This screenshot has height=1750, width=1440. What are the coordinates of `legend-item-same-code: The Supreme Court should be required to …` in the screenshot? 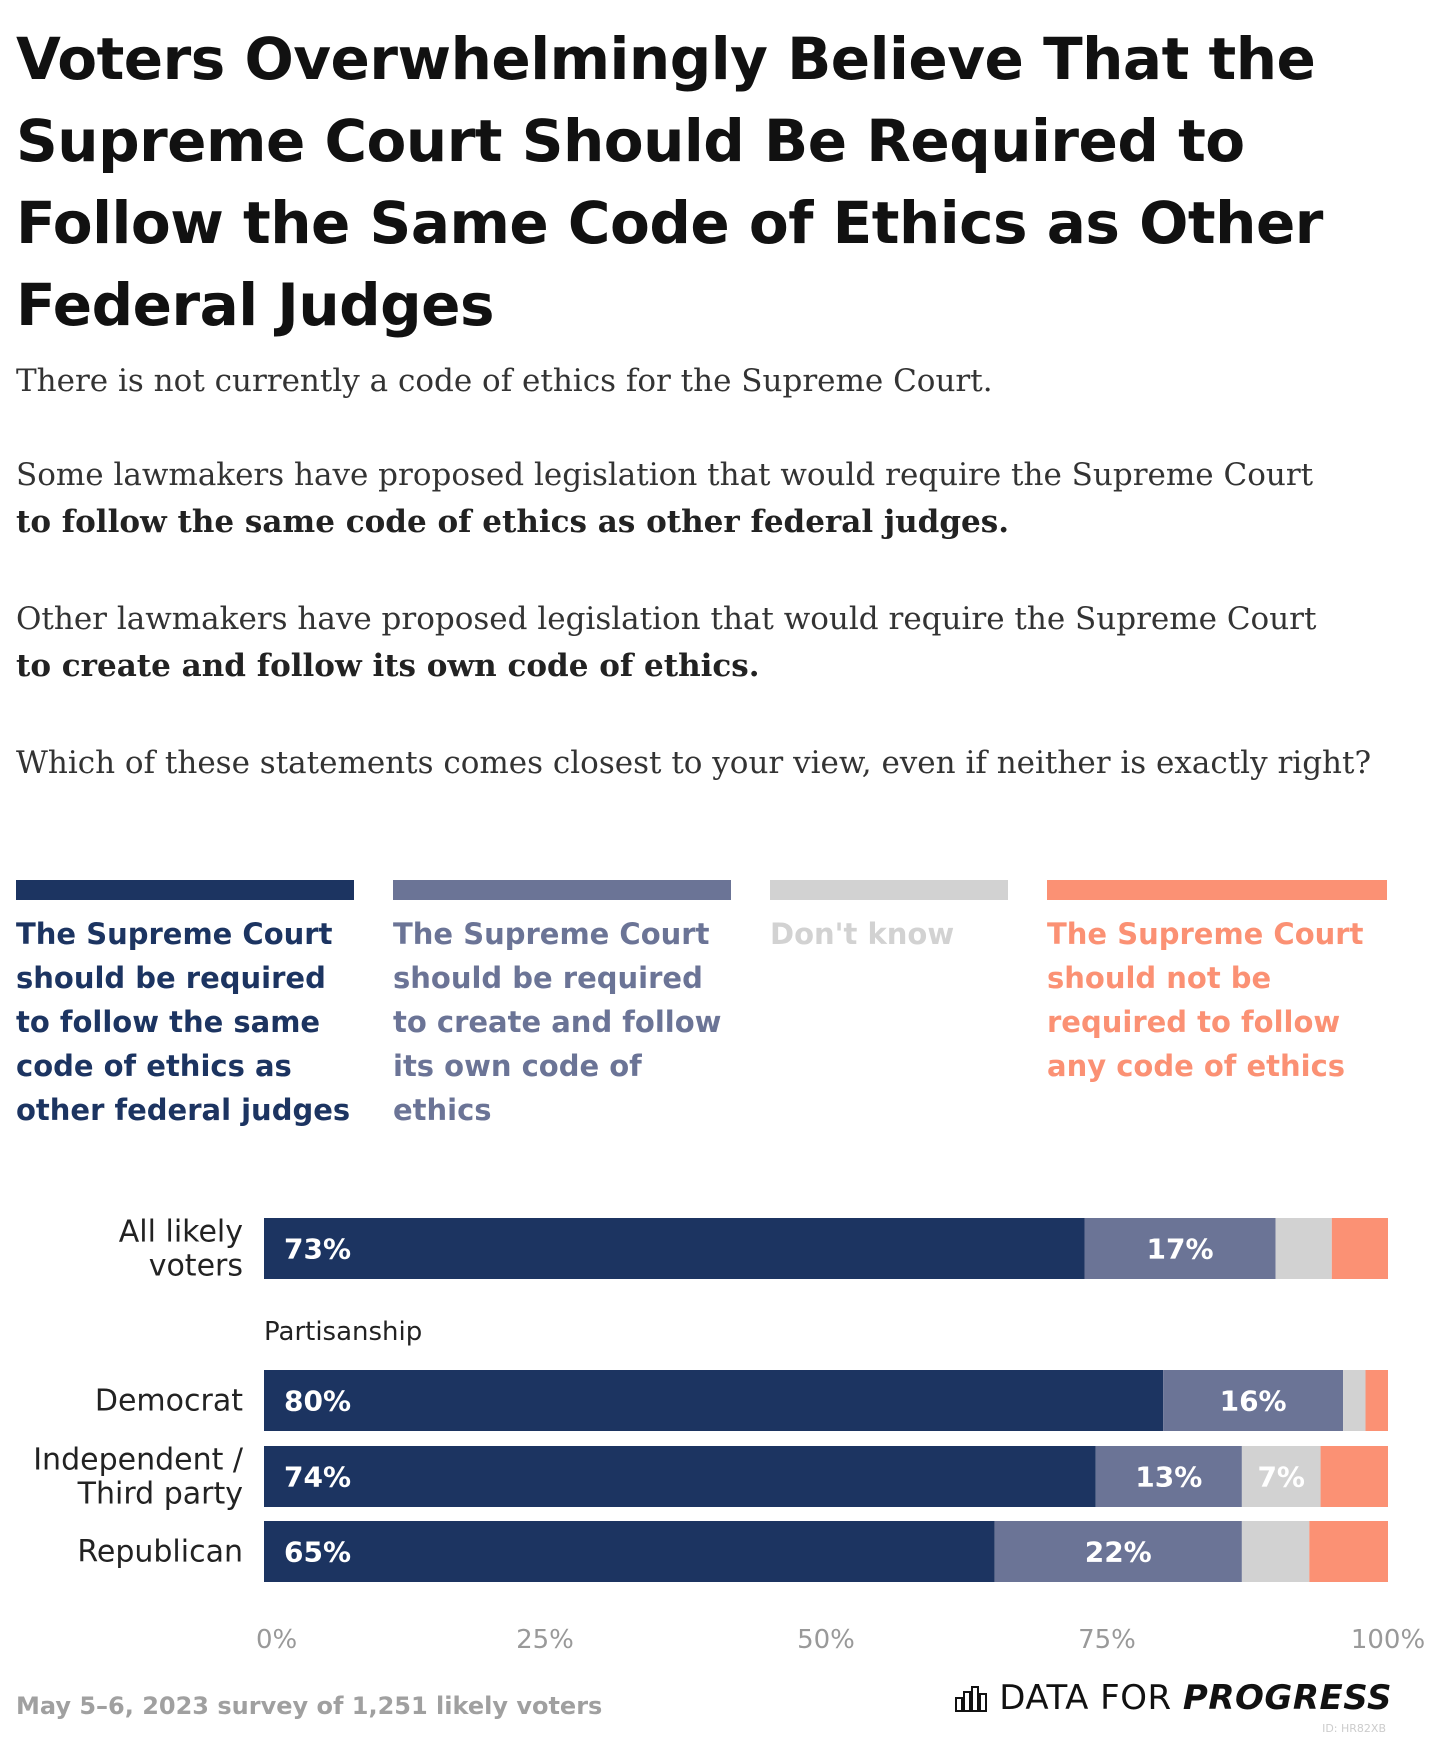 It's located at (185, 1006).